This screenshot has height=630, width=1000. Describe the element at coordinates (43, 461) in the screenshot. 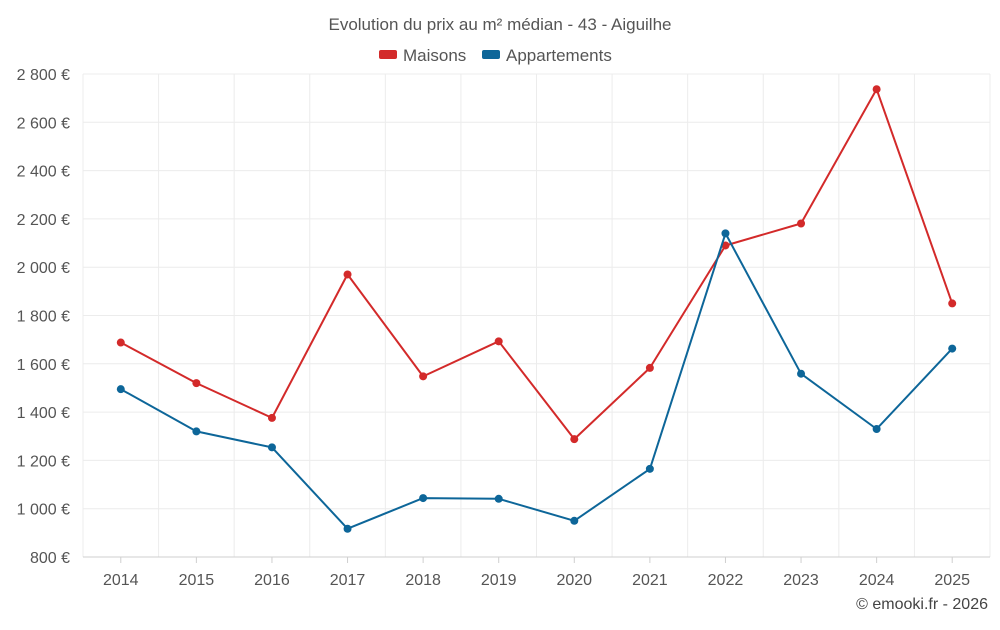

I see `y-tick-label: 1 200 €` at that location.